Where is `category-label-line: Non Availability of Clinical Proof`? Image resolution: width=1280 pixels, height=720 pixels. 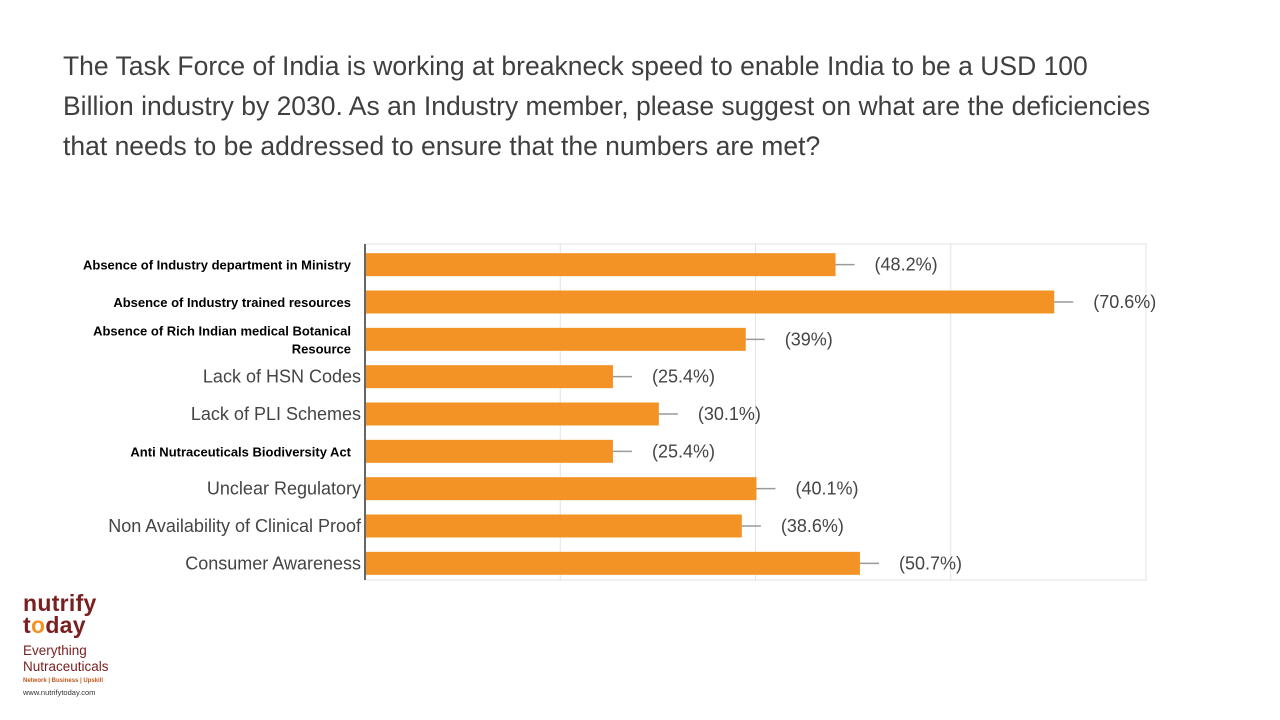 category-label-line: Non Availability of Clinical Proof is located at coordinates (235, 526).